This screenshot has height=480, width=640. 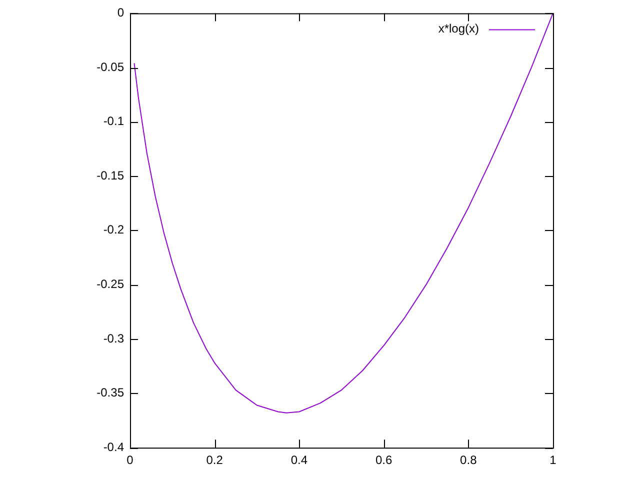 What do you see at coordinates (553, 460) in the screenshot?
I see `x-tick-label: 1` at bounding box center [553, 460].